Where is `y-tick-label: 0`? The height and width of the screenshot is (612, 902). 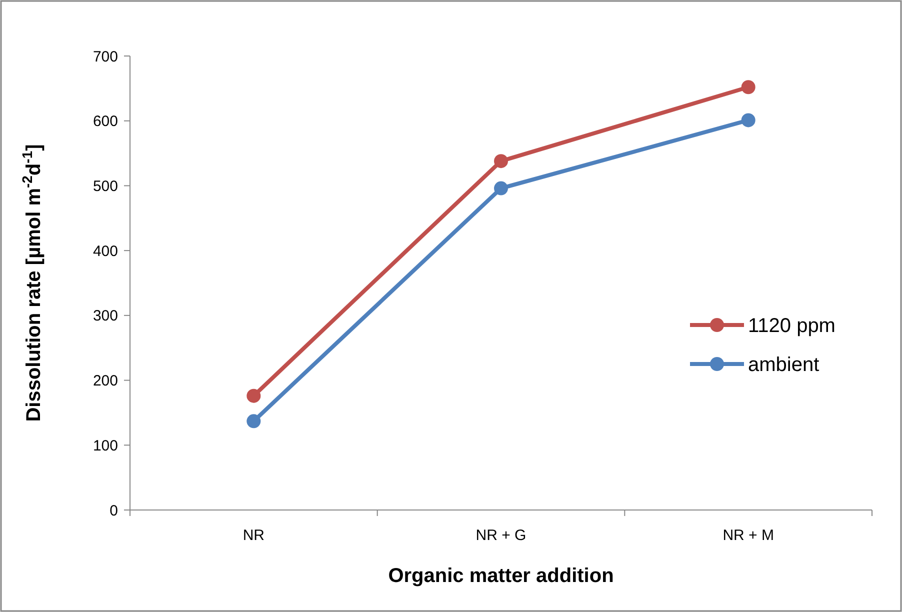
y-tick-label: 0 is located at coordinates (114, 511).